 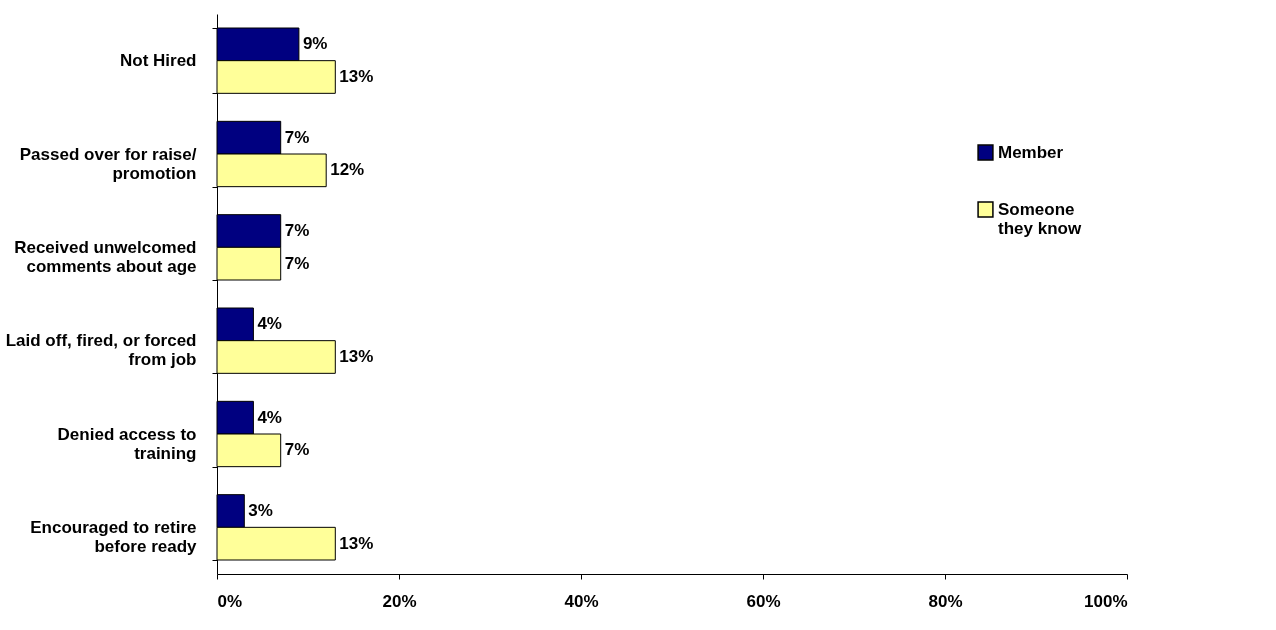 What do you see at coordinates (1106, 601) in the screenshot?
I see `x-tick-label: 100%` at bounding box center [1106, 601].